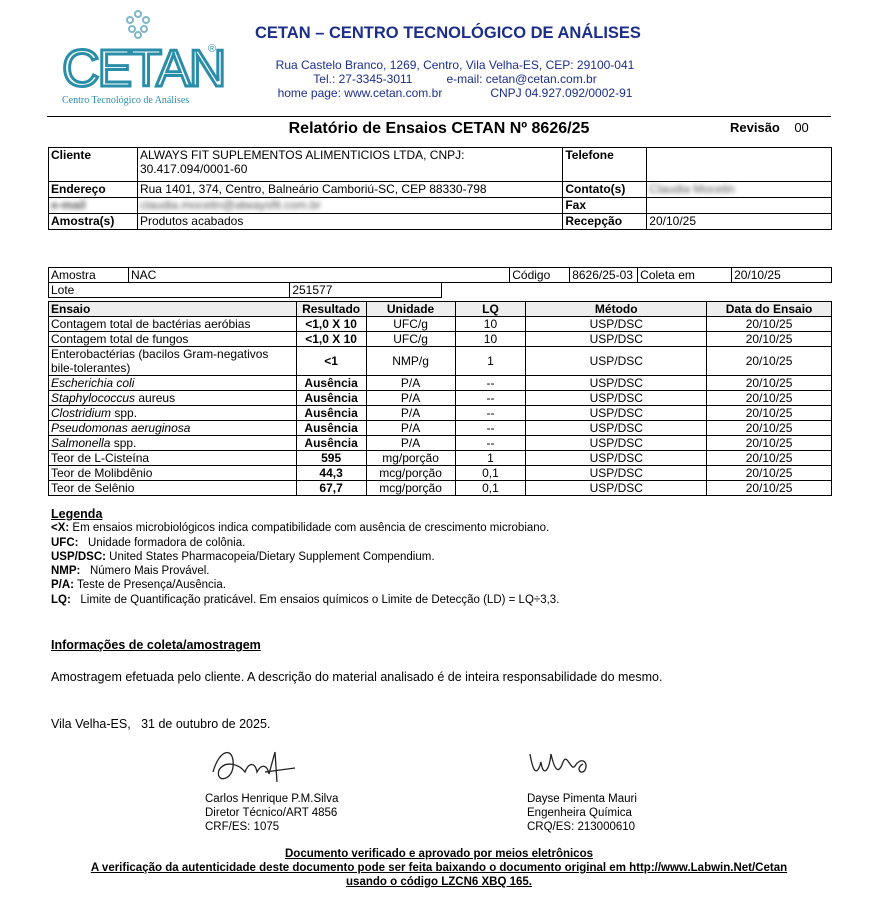  Describe the element at coordinates (331, 458) in the screenshot. I see `result-cell: 595` at that location.